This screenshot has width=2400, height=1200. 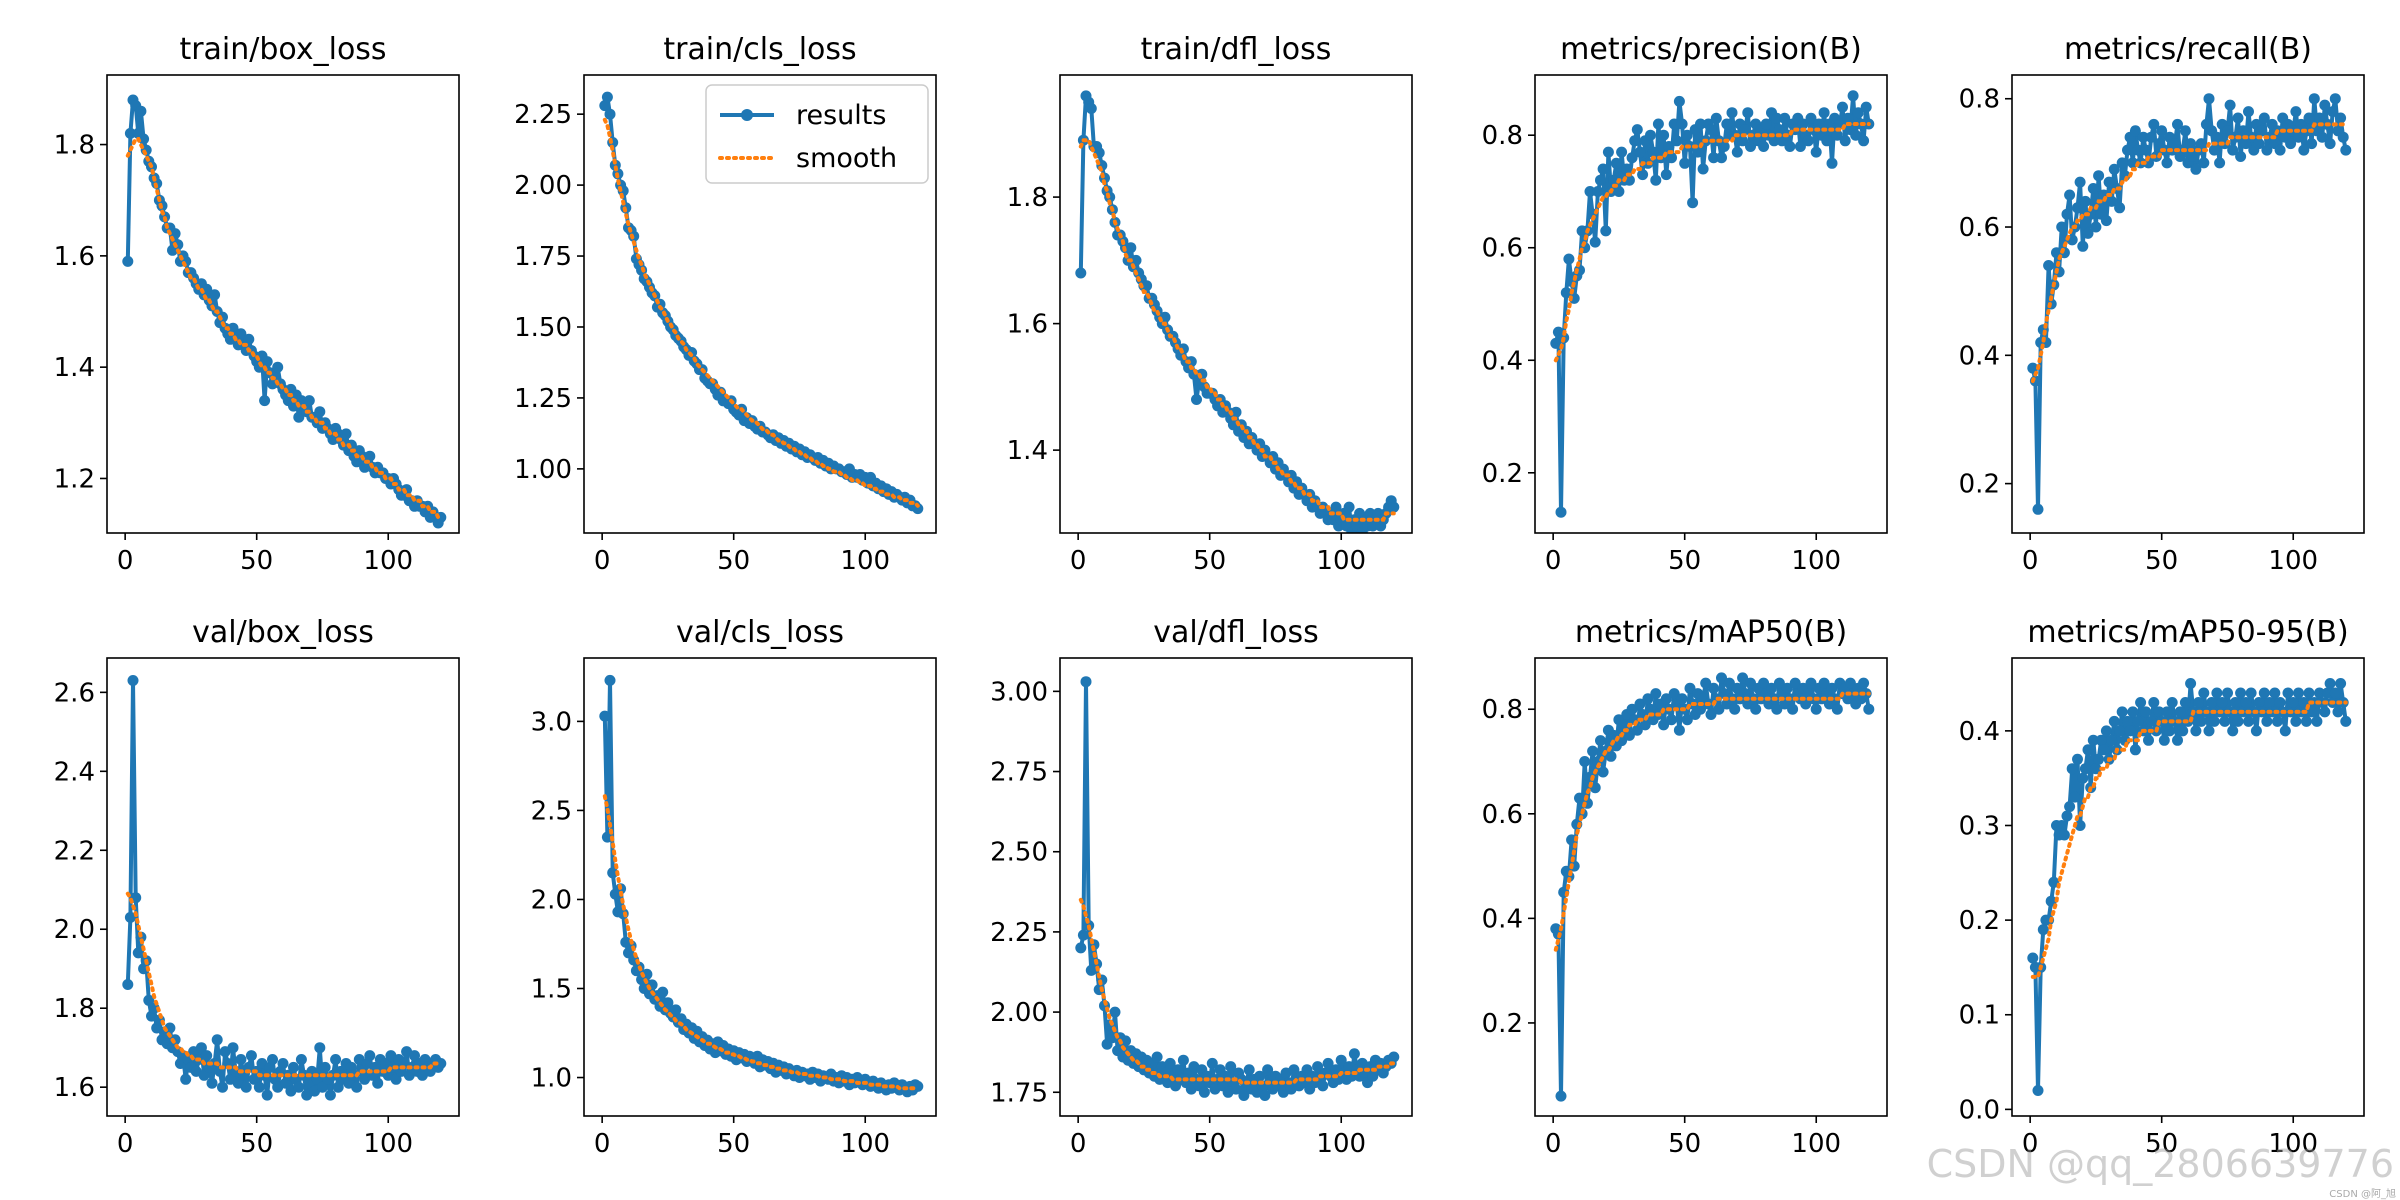 I want to click on subplot-train-box-loss: train/box_loss 0 50 100 1.2 1.4 1.6 1.8, so click(x=257, y=304).